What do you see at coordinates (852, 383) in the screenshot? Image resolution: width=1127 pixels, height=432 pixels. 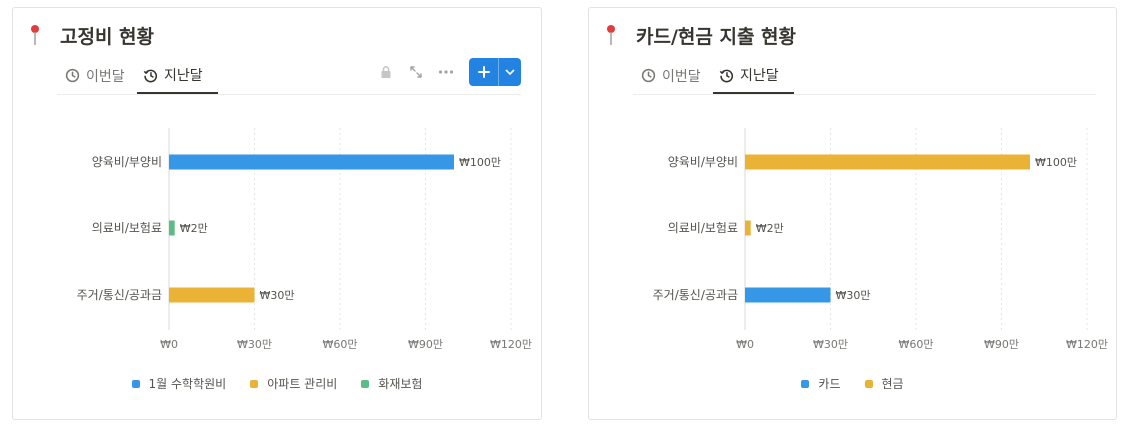 I see `chart-legend: 카드 현금` at bounding box center [852, 383].